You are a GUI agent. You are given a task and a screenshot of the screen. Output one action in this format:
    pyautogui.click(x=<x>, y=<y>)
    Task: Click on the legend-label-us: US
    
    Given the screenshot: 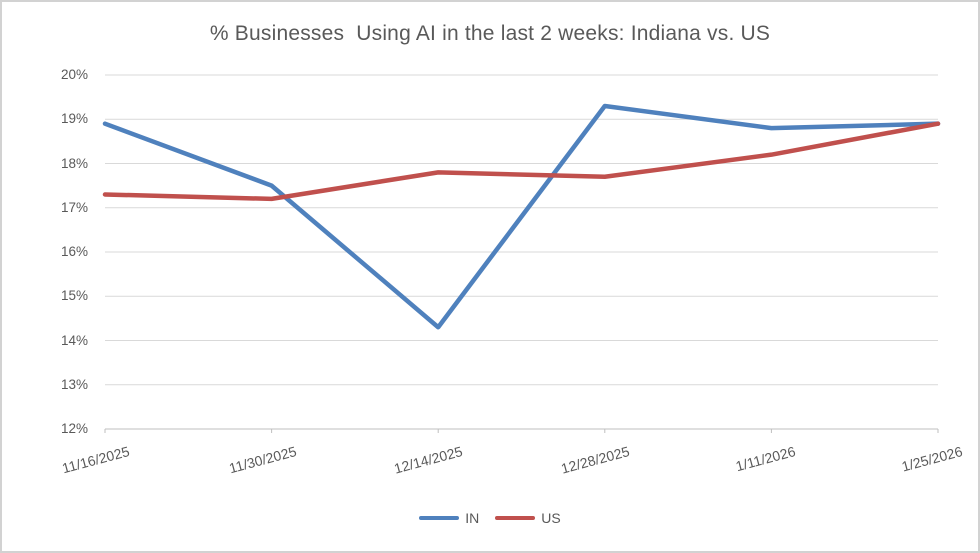 What is the action you would take?
    pyautogui.click(x=551, y=518)
    